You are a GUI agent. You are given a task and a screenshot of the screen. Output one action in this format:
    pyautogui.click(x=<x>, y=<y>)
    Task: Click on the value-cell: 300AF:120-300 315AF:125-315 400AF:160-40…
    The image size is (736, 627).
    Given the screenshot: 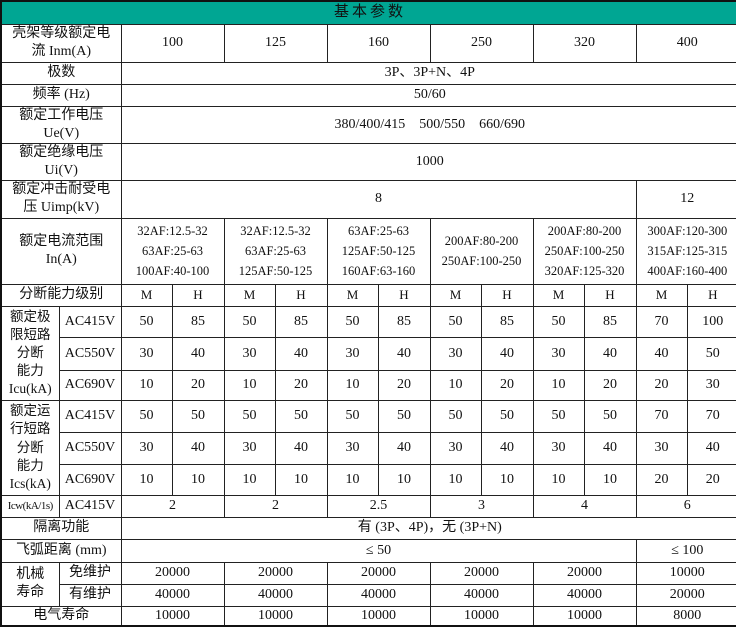 What is the action you would take?
    pyautogui.click(x=685, y=251)
    